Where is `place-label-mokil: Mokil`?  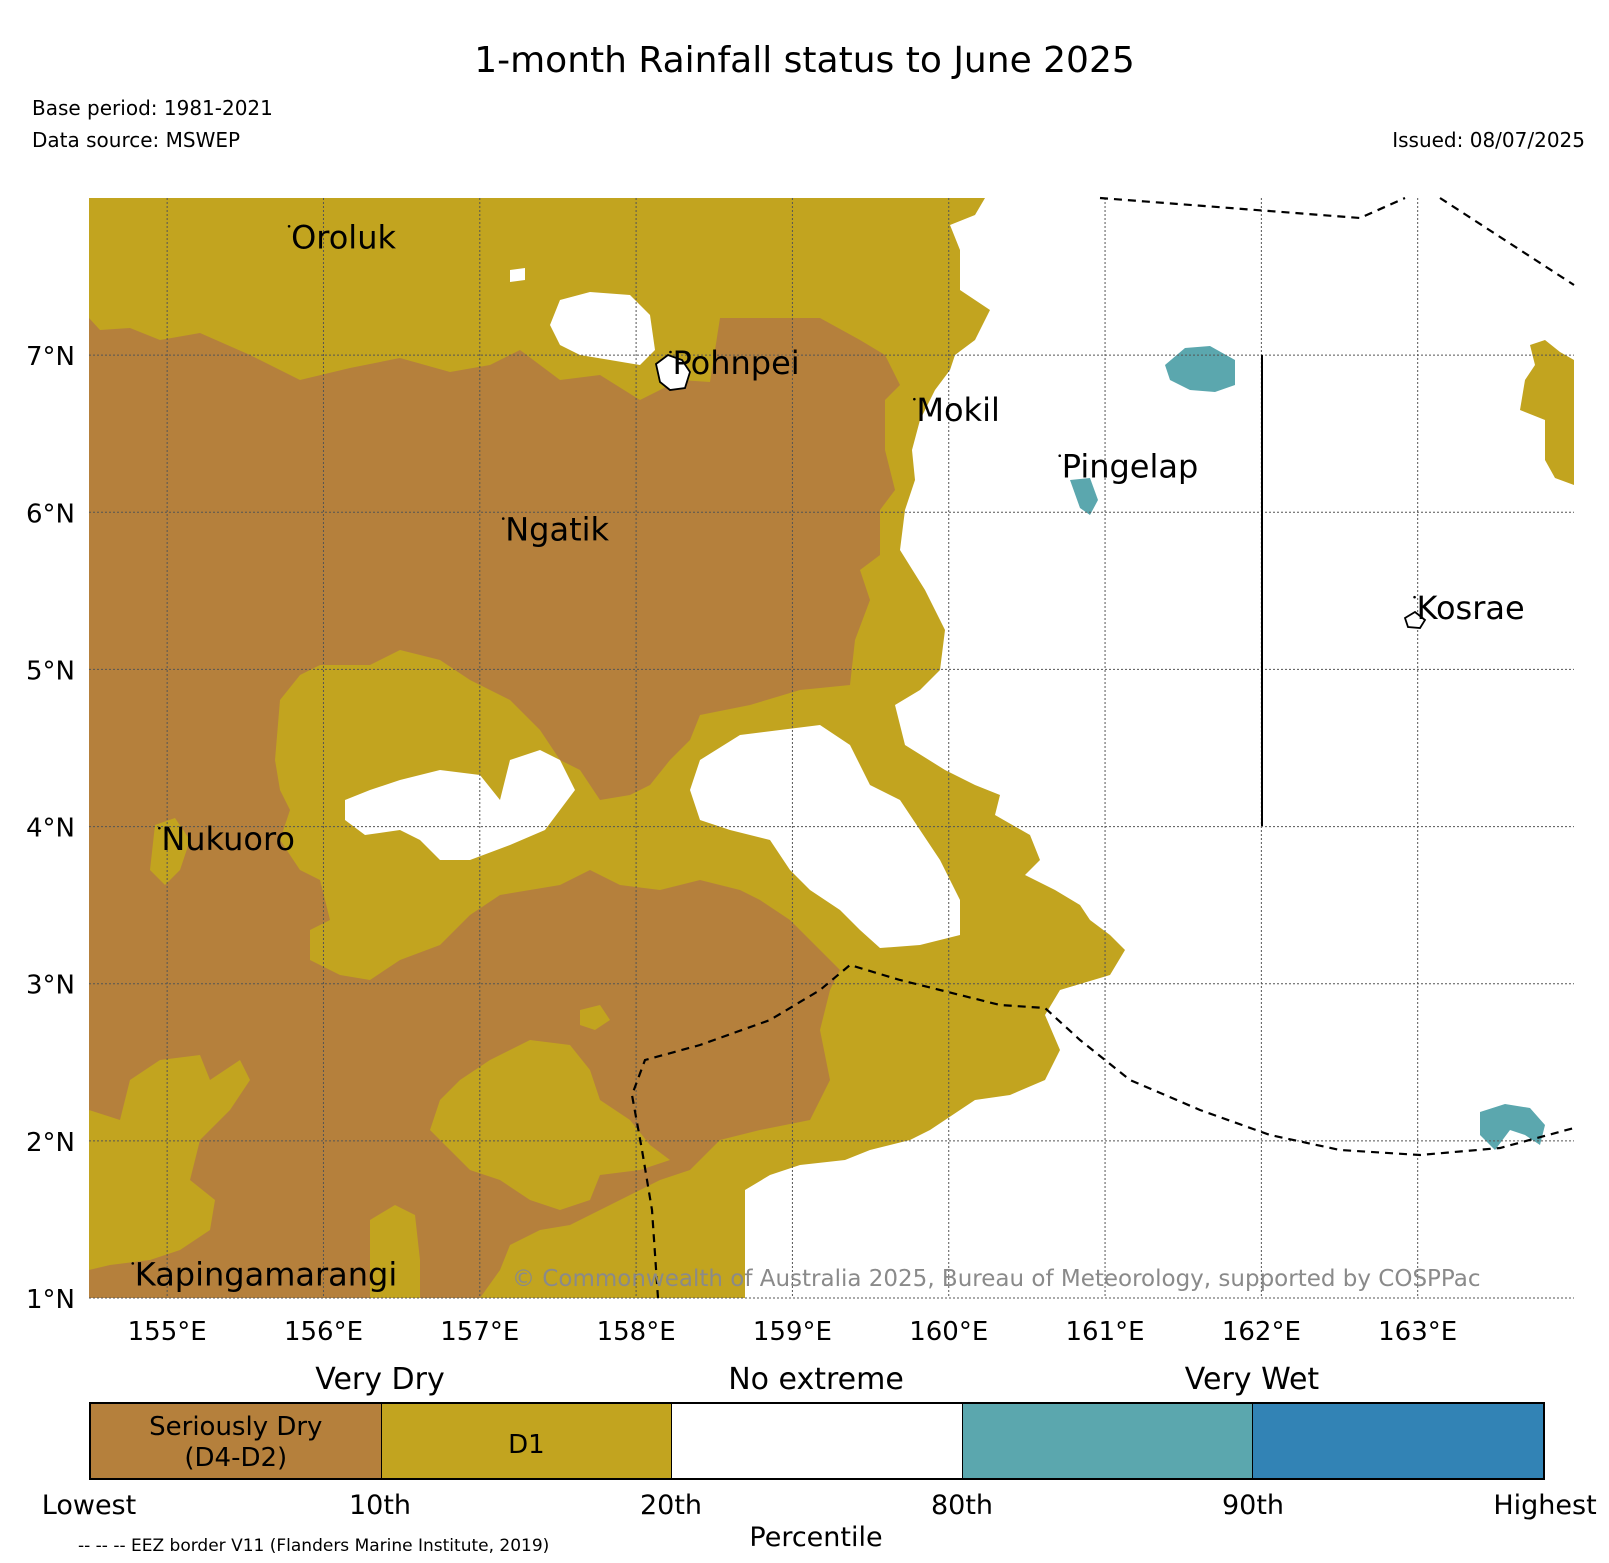
place-label-mokil: Mokil is located at coordinates (958, 410).